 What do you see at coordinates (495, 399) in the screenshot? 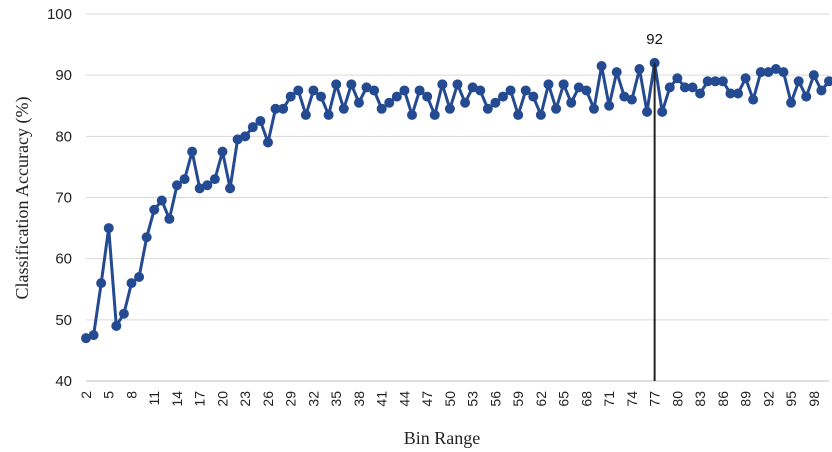
I see `x-tick-label: 56` at bounding box center [495, 399].